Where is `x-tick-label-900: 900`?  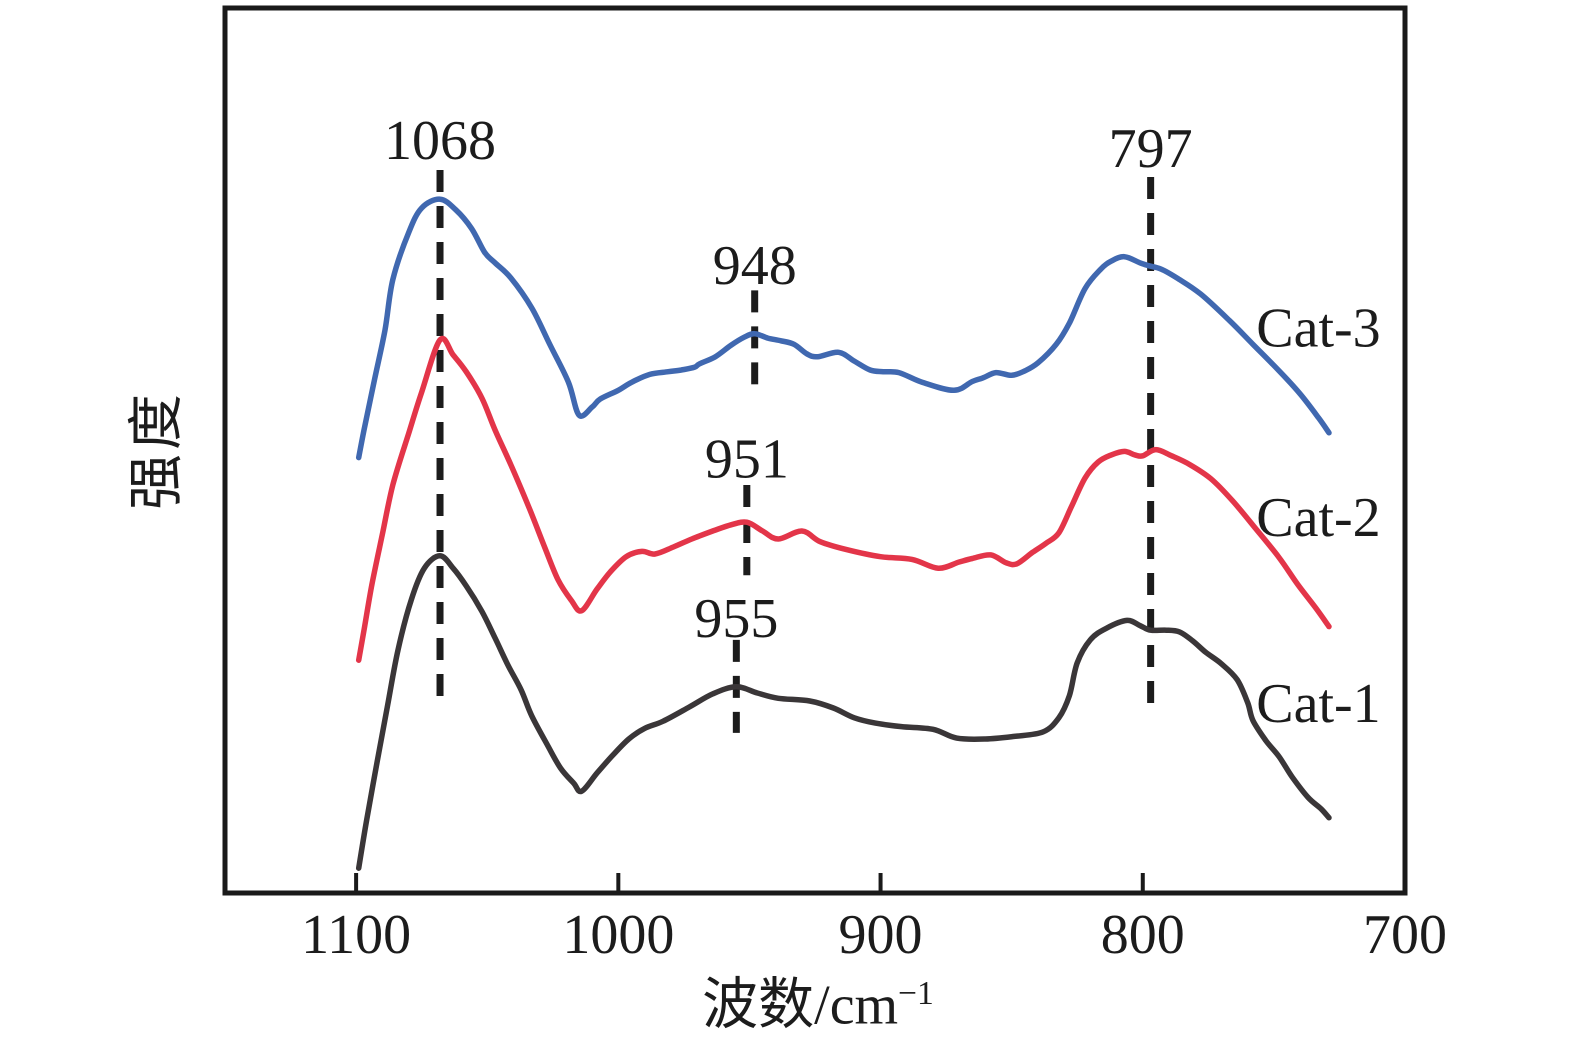
x-tick-label-900: 900 is located at coordinates (881, 935).